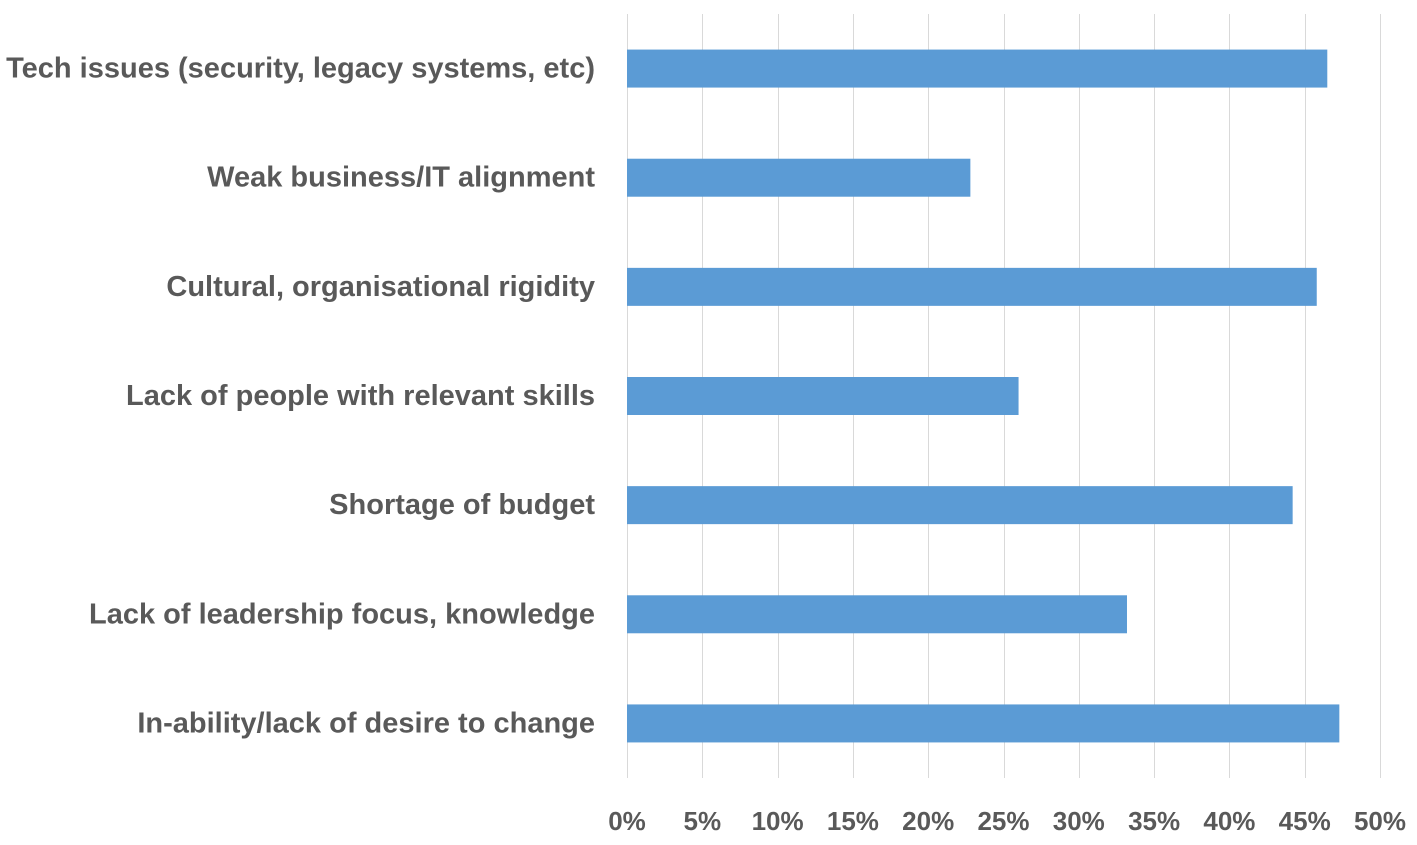 This screenshot has height=845, width=1417. Describe the element at coordinates (1305, 821) in the screenshot. I see `x-tick-label: 45%` at that location.